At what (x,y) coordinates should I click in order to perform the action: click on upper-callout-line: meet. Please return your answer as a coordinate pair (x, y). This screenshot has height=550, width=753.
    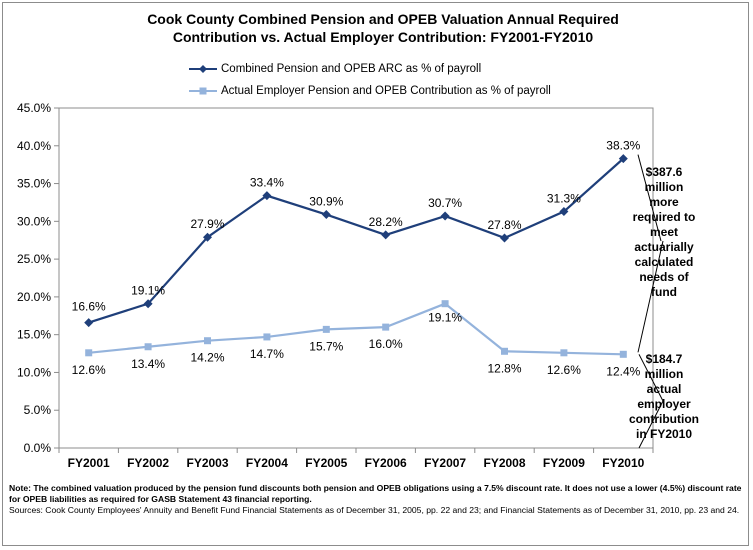
    Looking at the image, I should click on (663, 232).